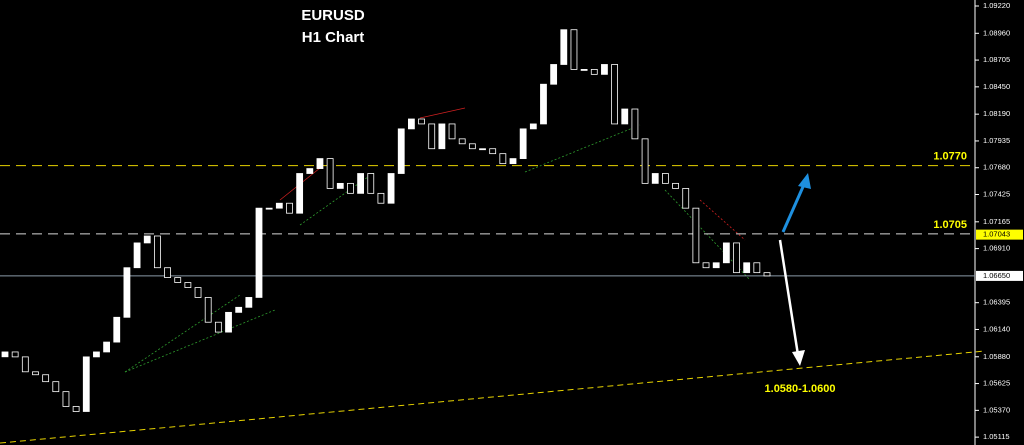 This screenshot has height=445, width=1024. I want to click on y-tick-label: 1.07935, so click(996, 140).